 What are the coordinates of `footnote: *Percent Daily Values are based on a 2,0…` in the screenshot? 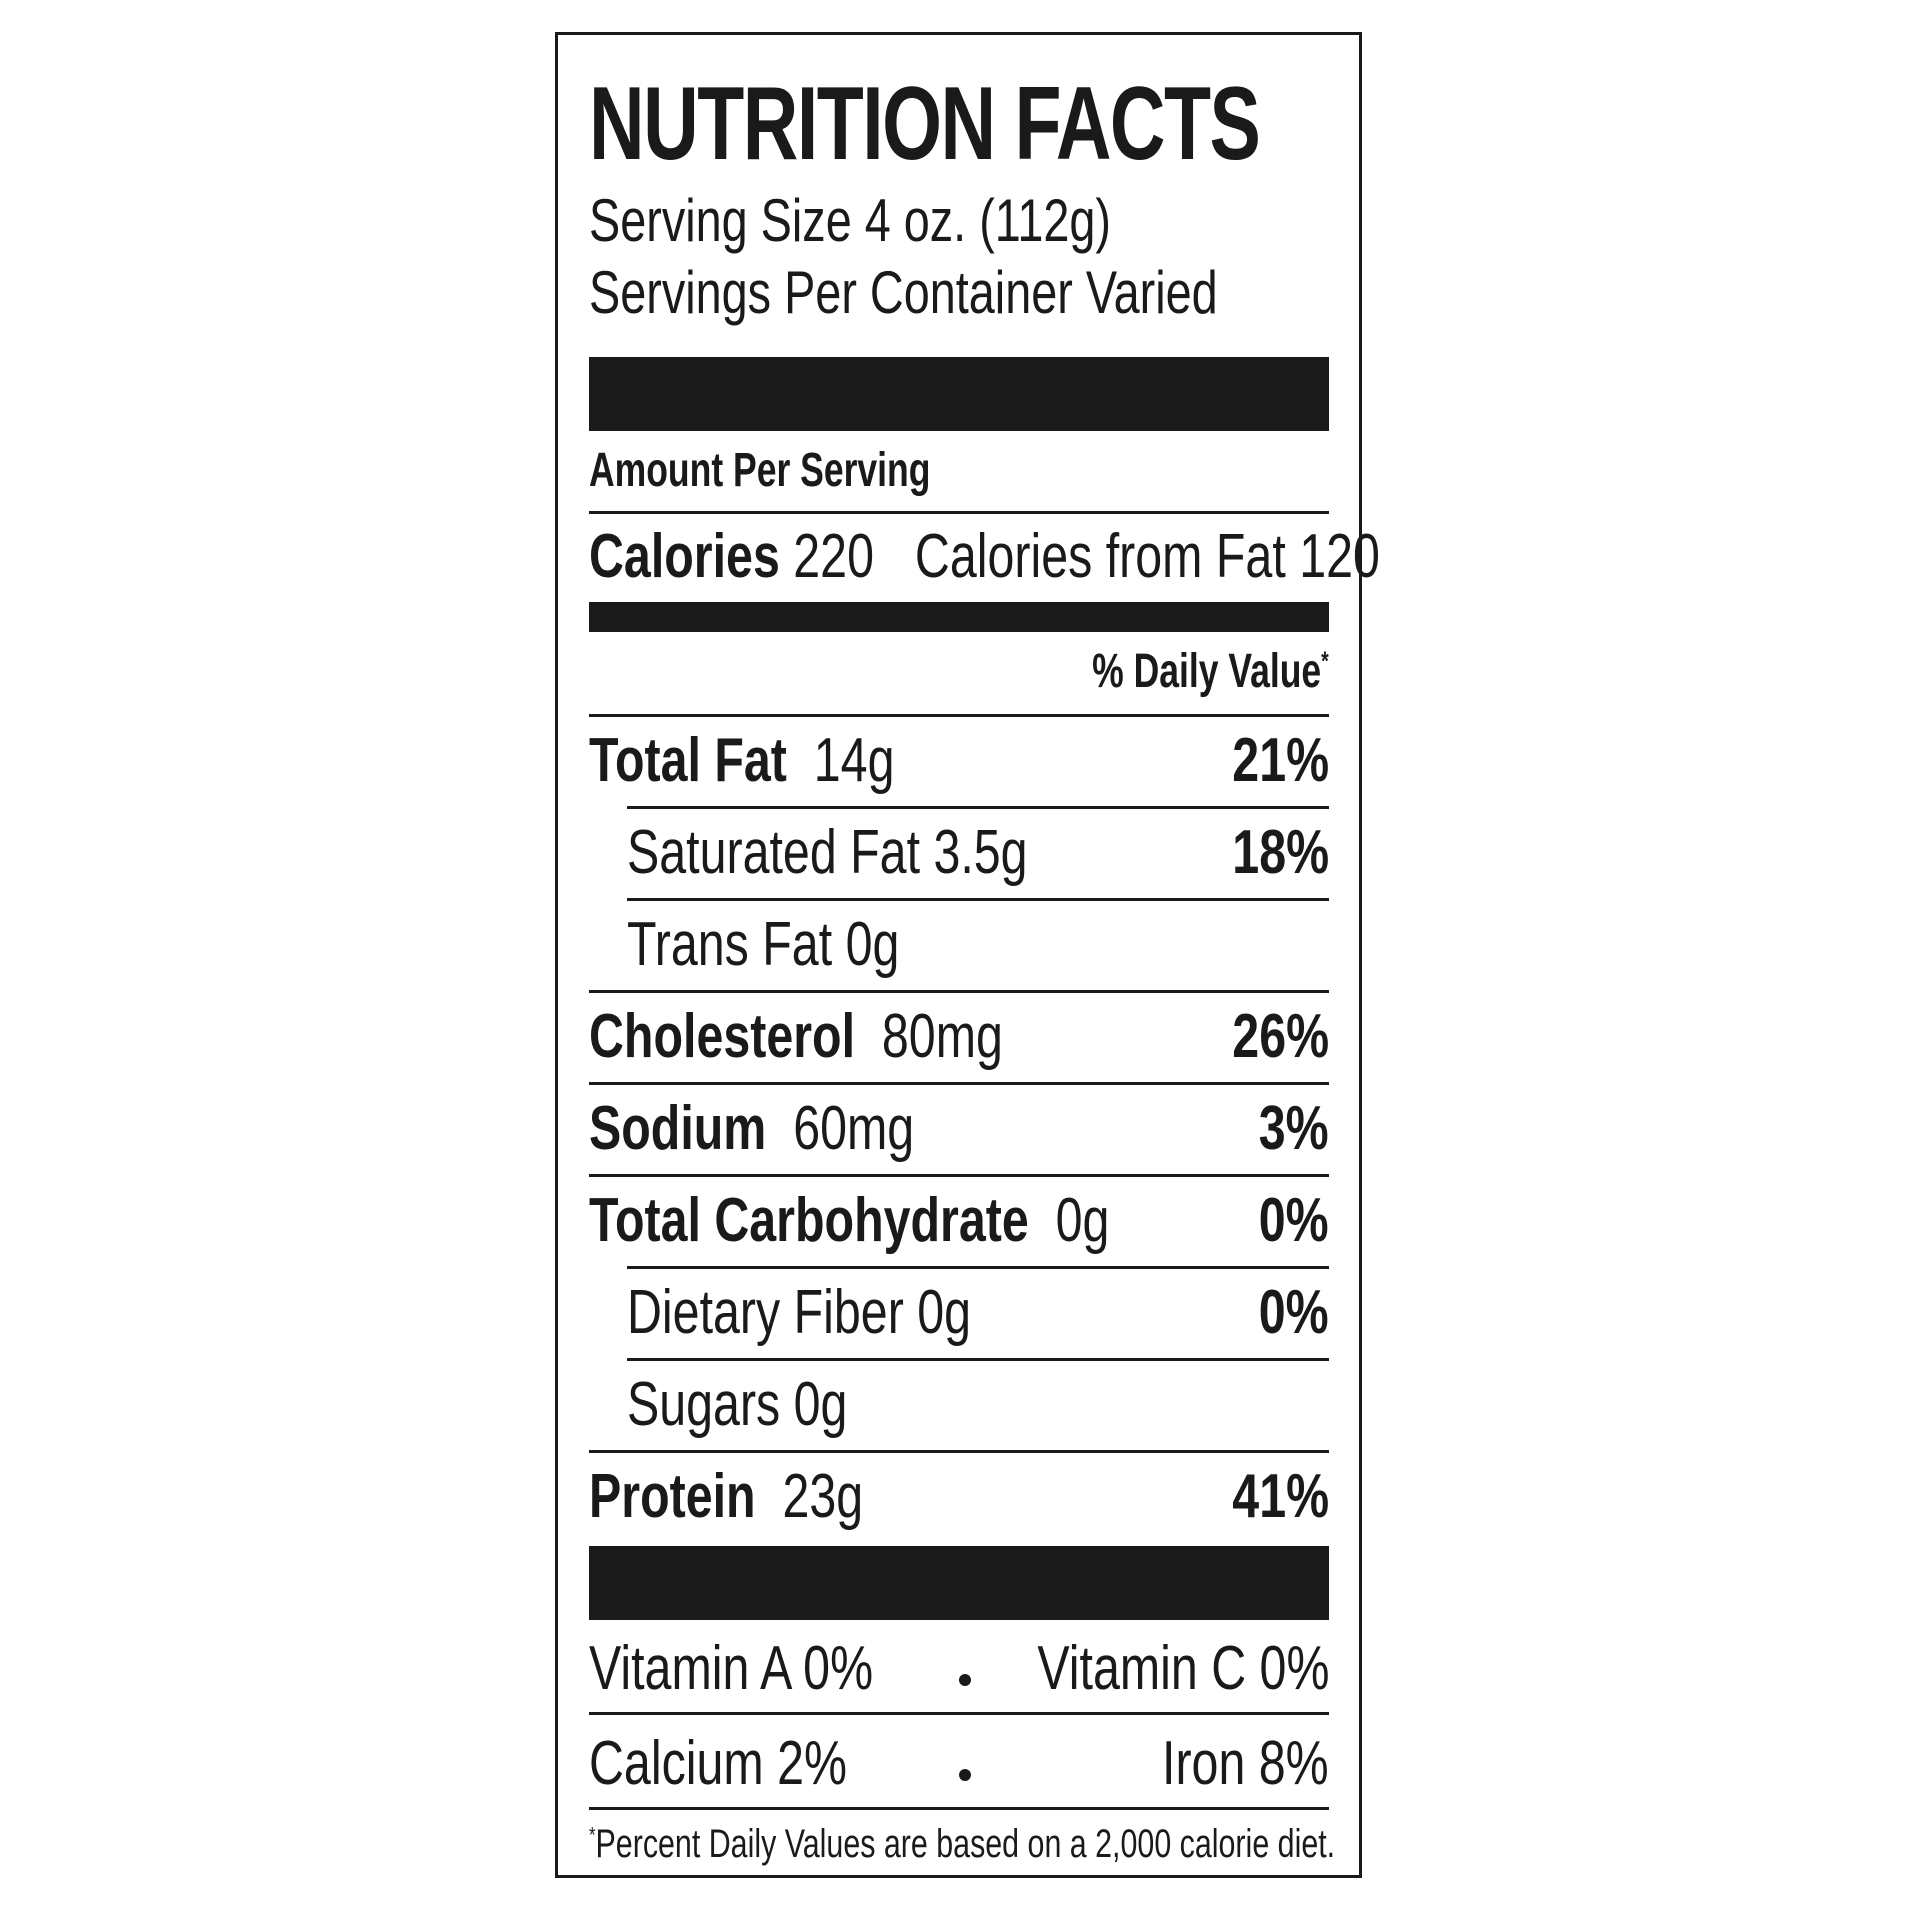 It's located at (962, 1844).